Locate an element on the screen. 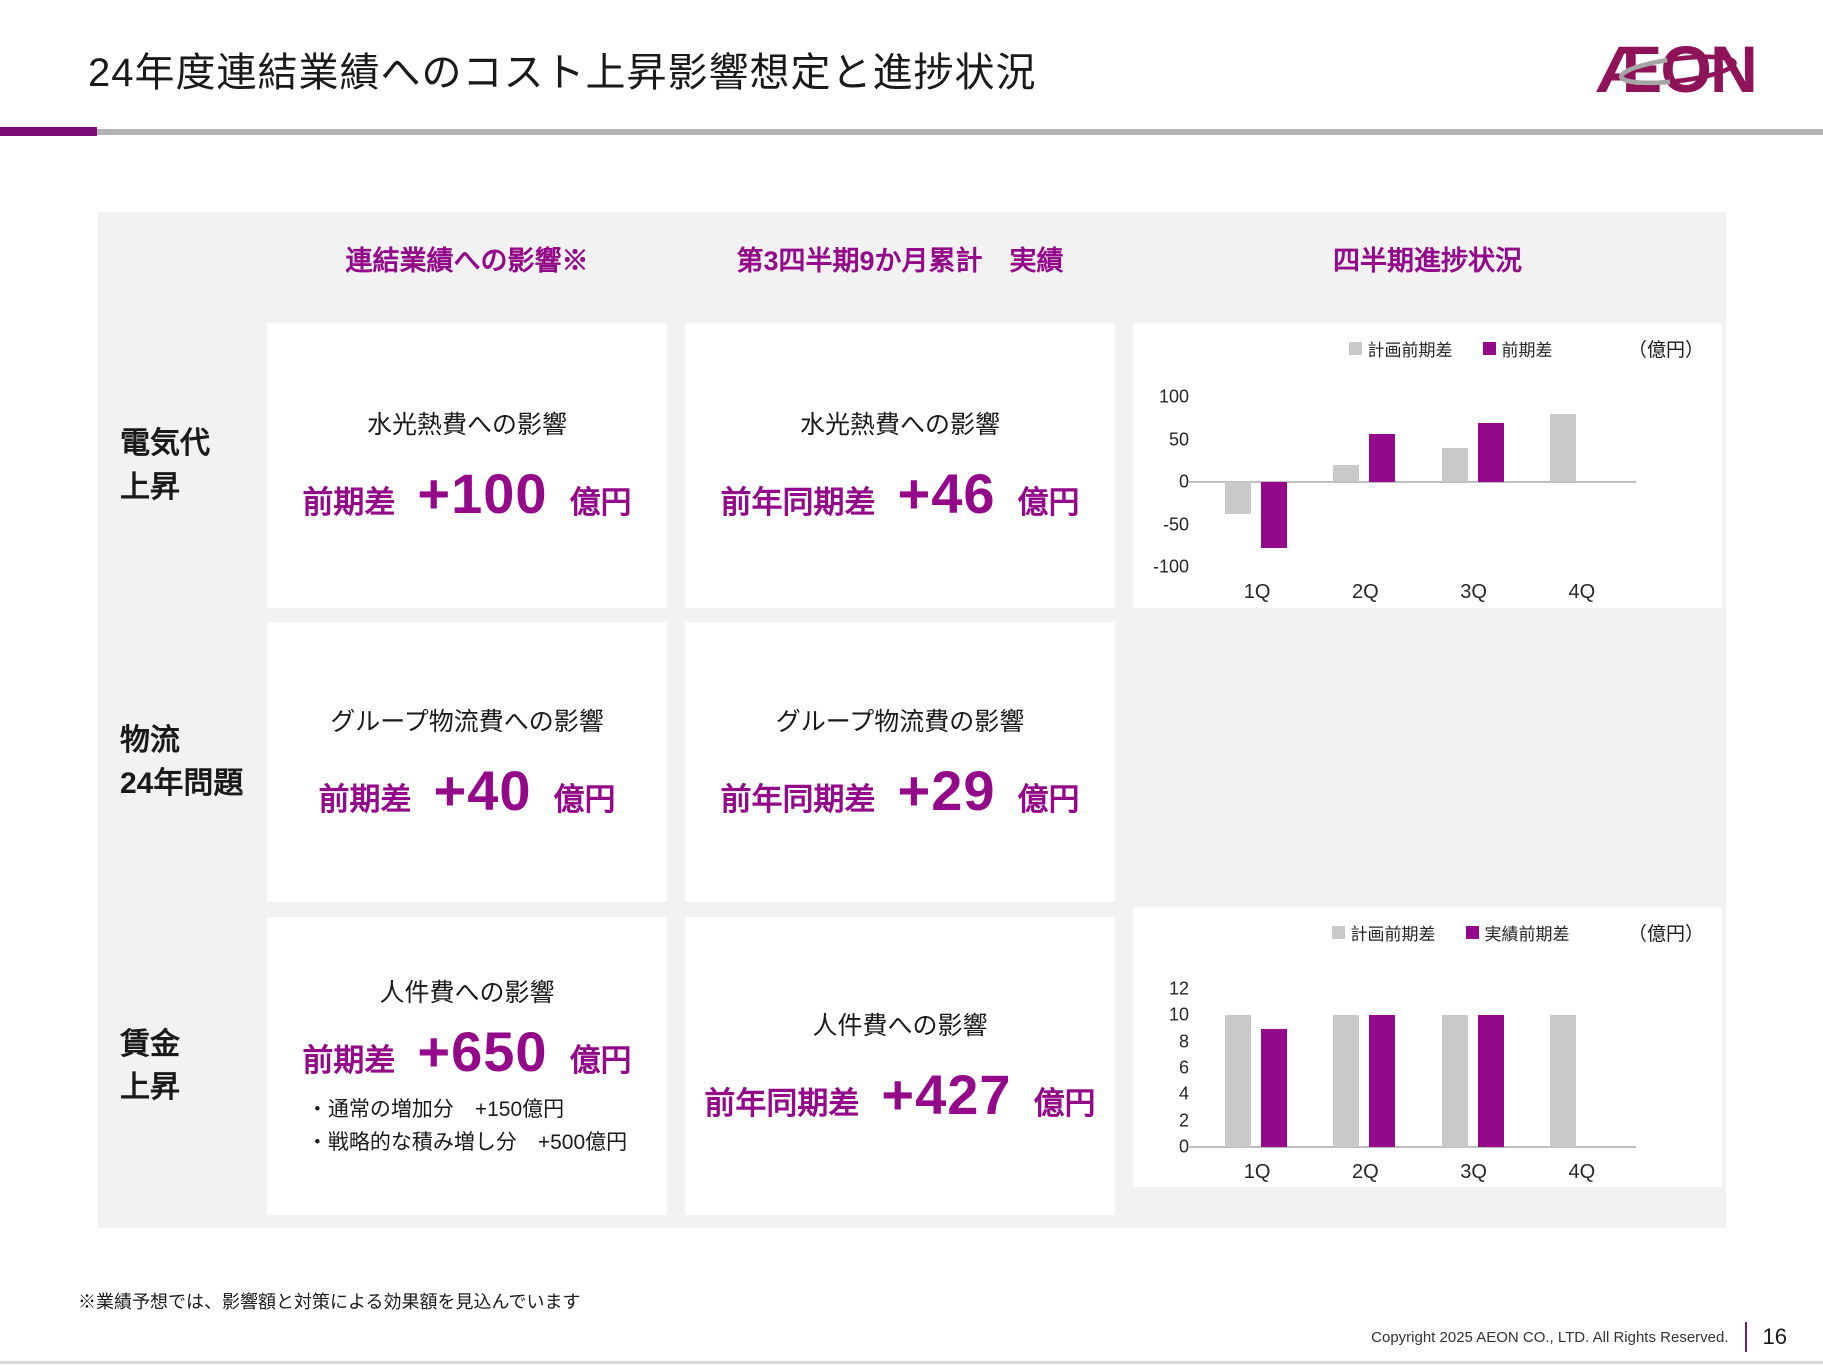  value-number: +46 is located at coordinates (946, 493).